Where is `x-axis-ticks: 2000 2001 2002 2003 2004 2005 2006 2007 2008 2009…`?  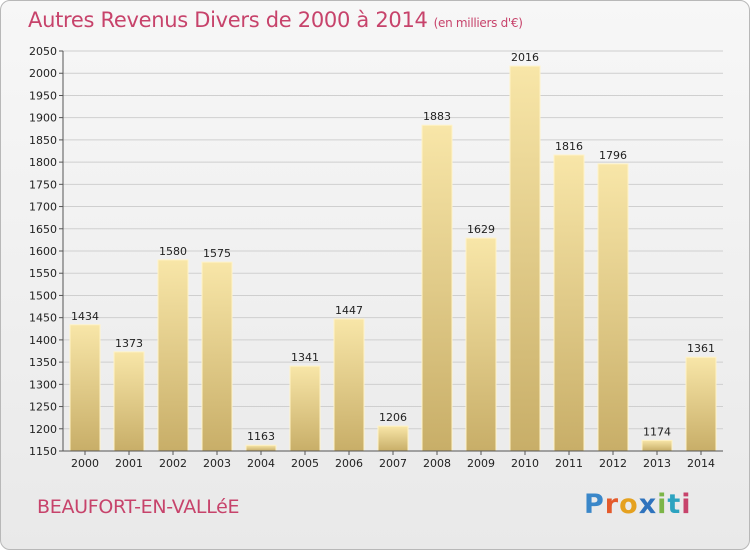 x-axis-ticks: 2000 2001 2002 2003 2004 2005 2006 2007 2008 2009… is located at coordinates (393, 460).